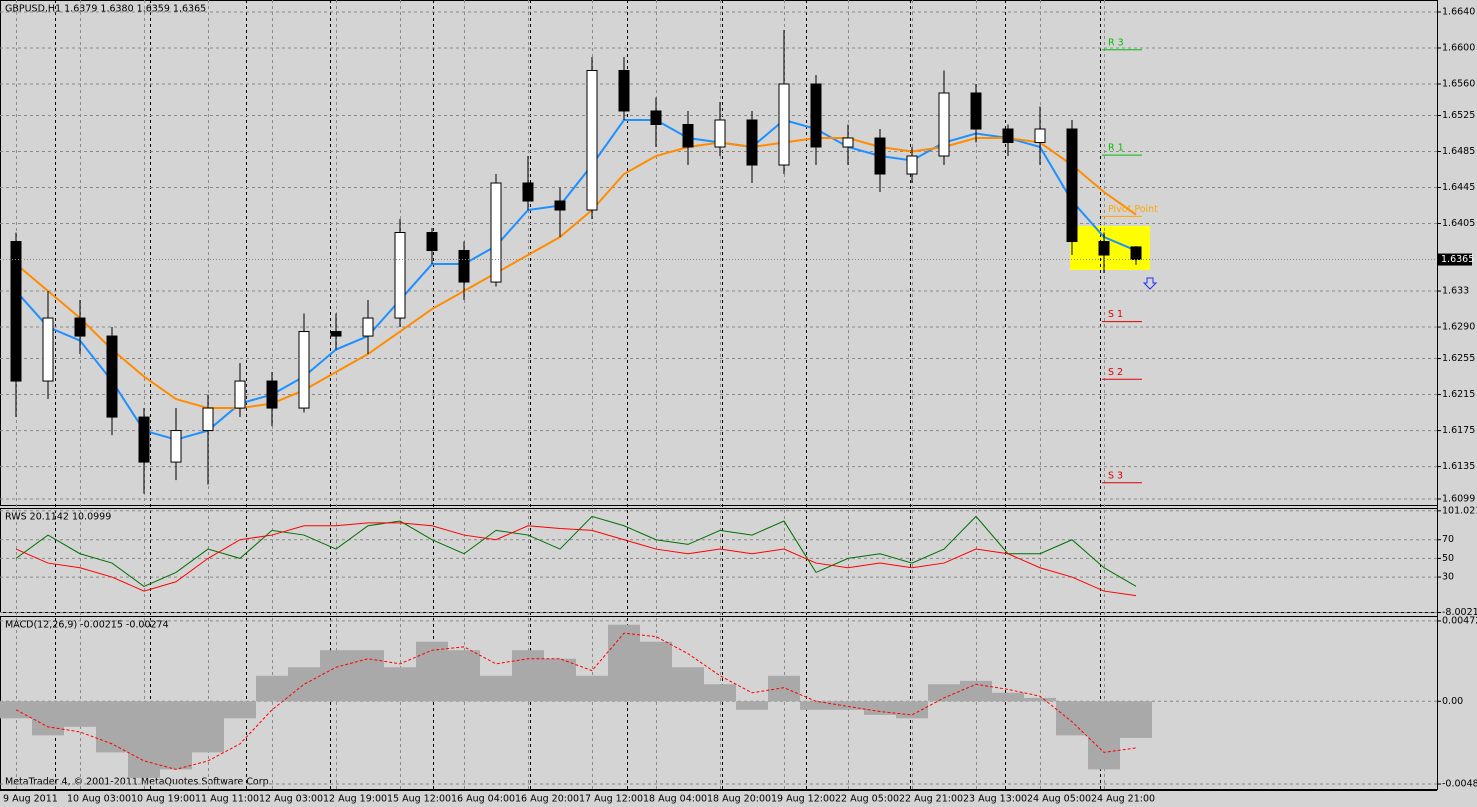 The width and height of the screenshot is (1477, 807). What do you see at coordinates (1059, 799) in the screenshot?
I see `x-tick-label: 24 Aug 05:00` at bounding box center [1059, 799].